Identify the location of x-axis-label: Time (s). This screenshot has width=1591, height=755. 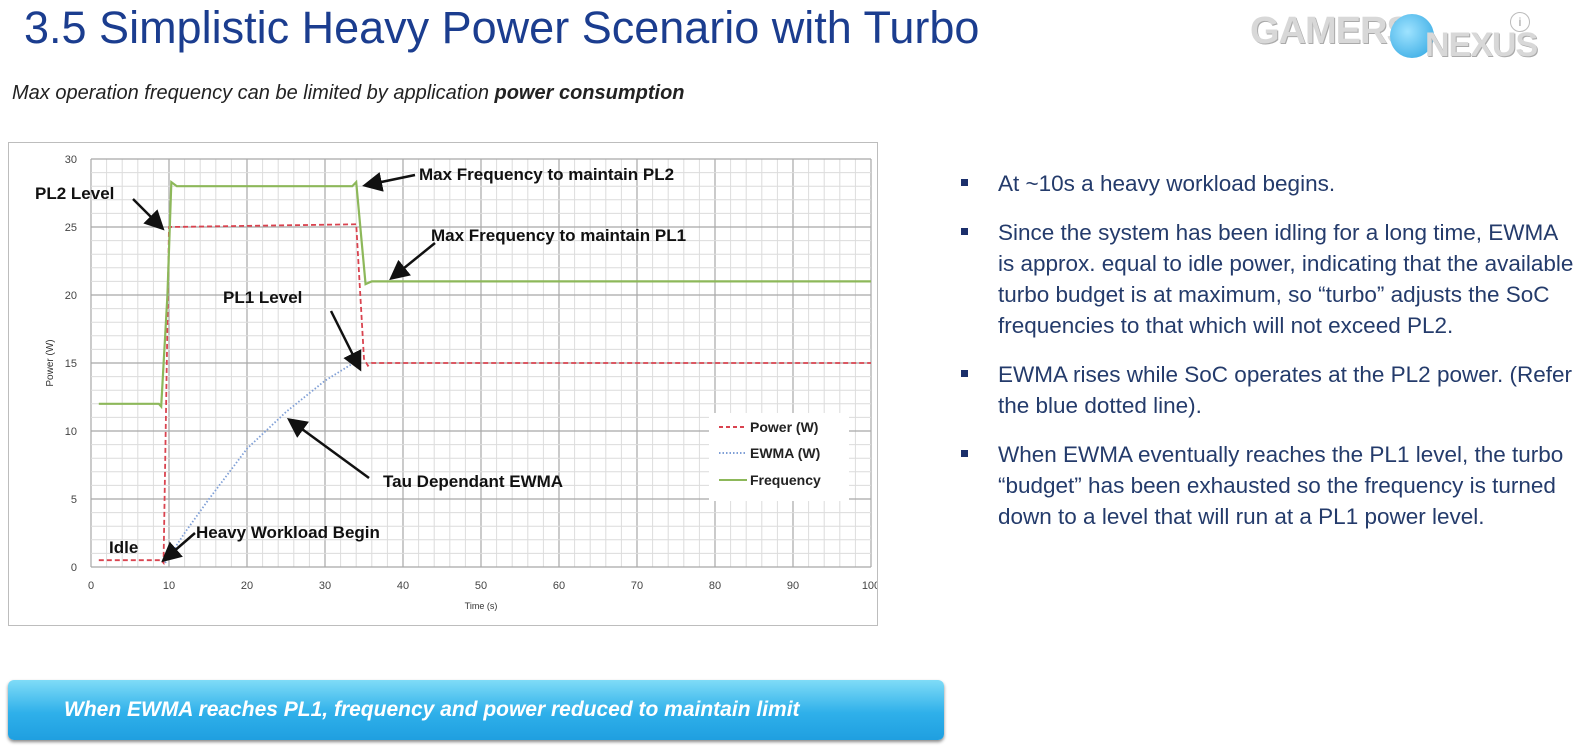
(481, 606).